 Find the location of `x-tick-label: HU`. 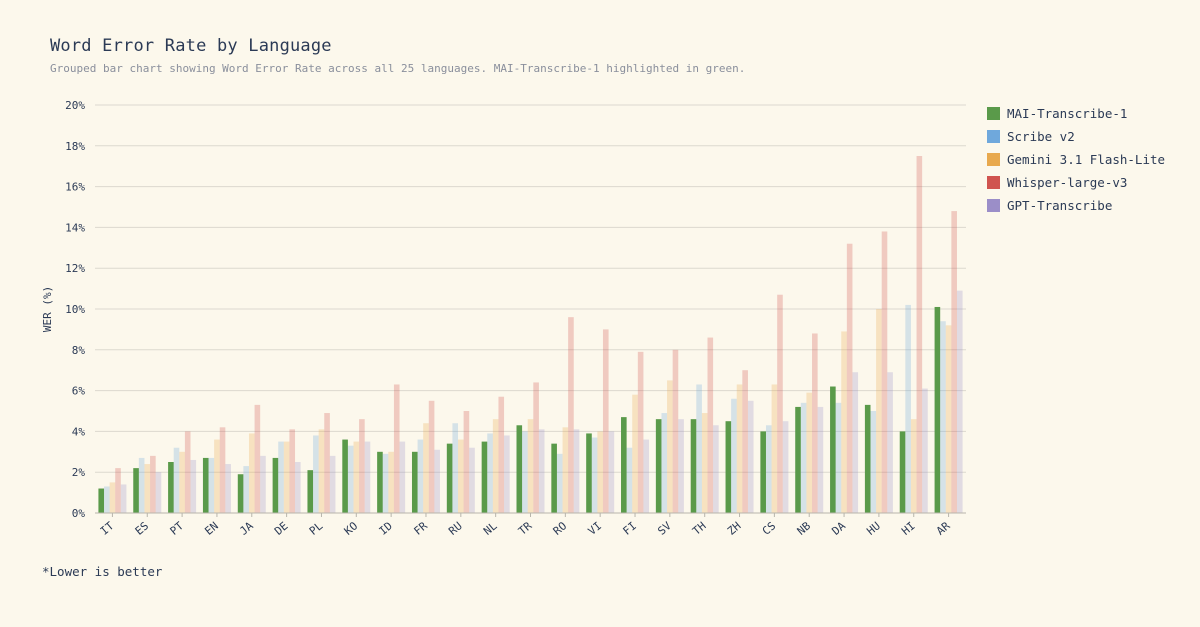

x-tick-label: HU is located at coordinates (873, 528).